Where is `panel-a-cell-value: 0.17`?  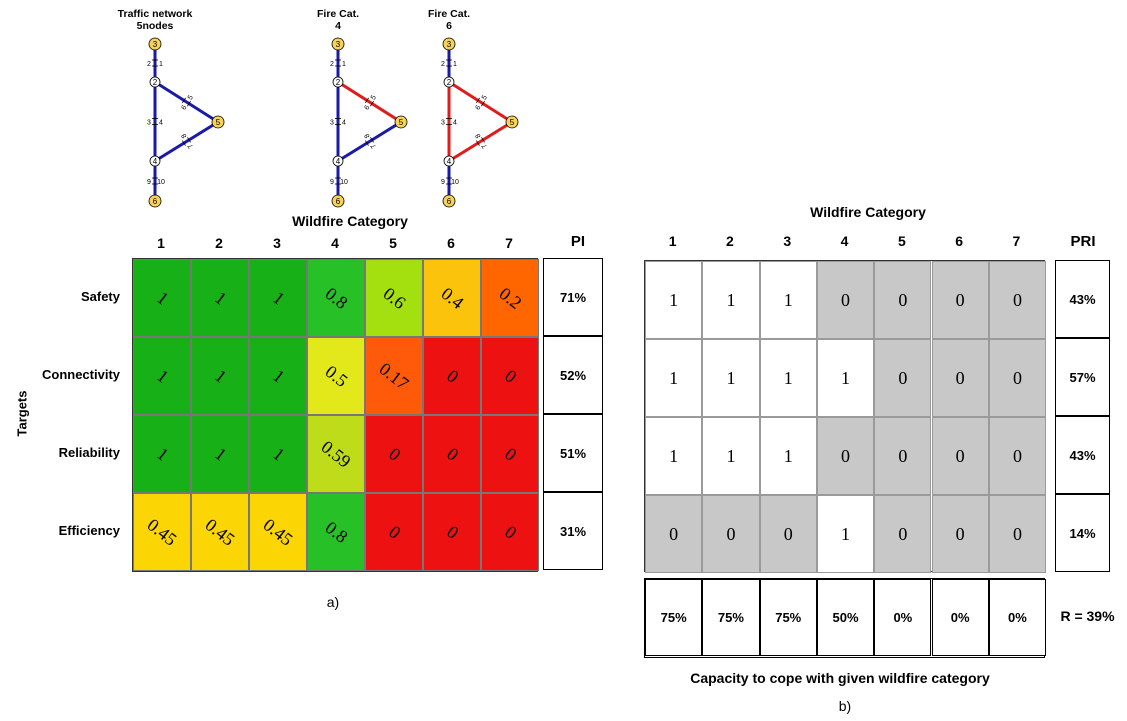 panel-a-cell-value: 0.17 is located at coordinates (394, 376).